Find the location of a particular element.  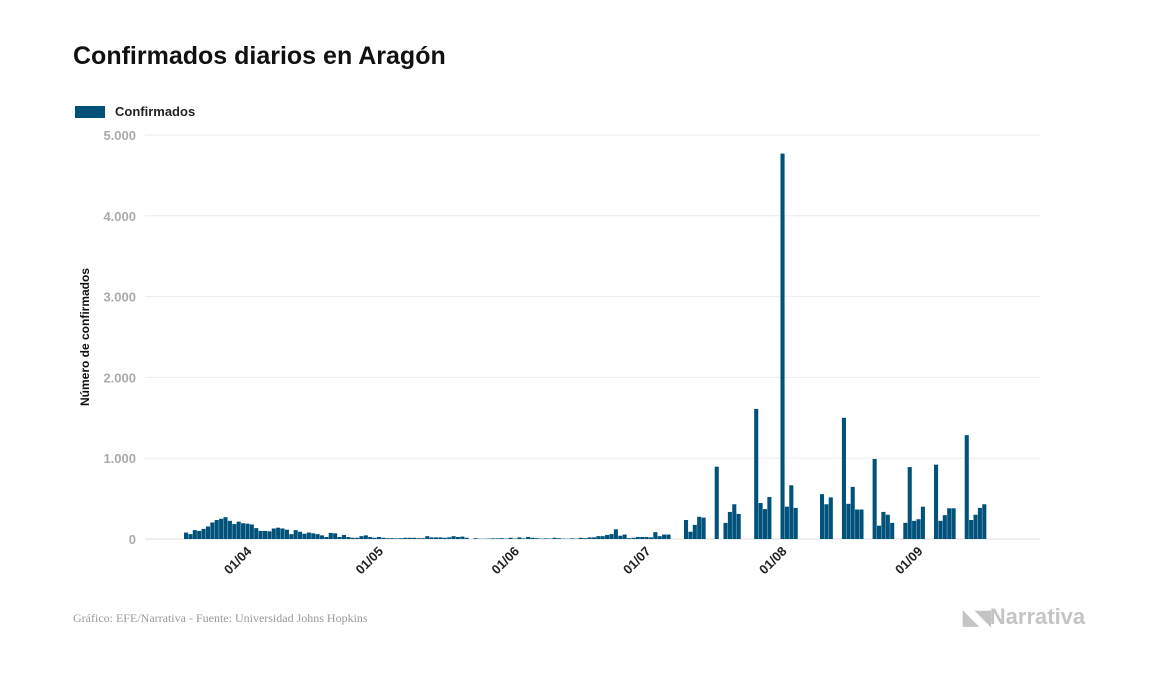

y-tick-label: 5.000 is located at coordinates (119, 135).